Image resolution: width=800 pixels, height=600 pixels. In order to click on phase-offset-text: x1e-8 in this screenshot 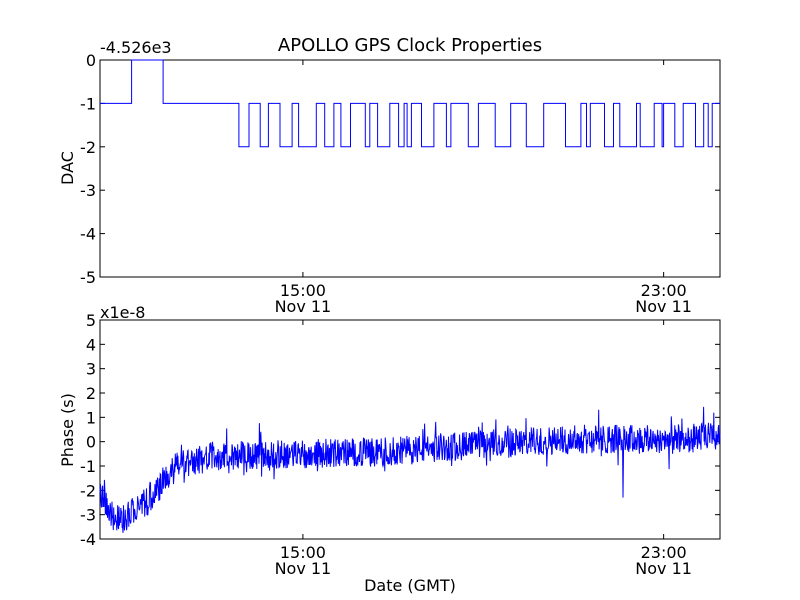, I will do `click(122, 312)`.